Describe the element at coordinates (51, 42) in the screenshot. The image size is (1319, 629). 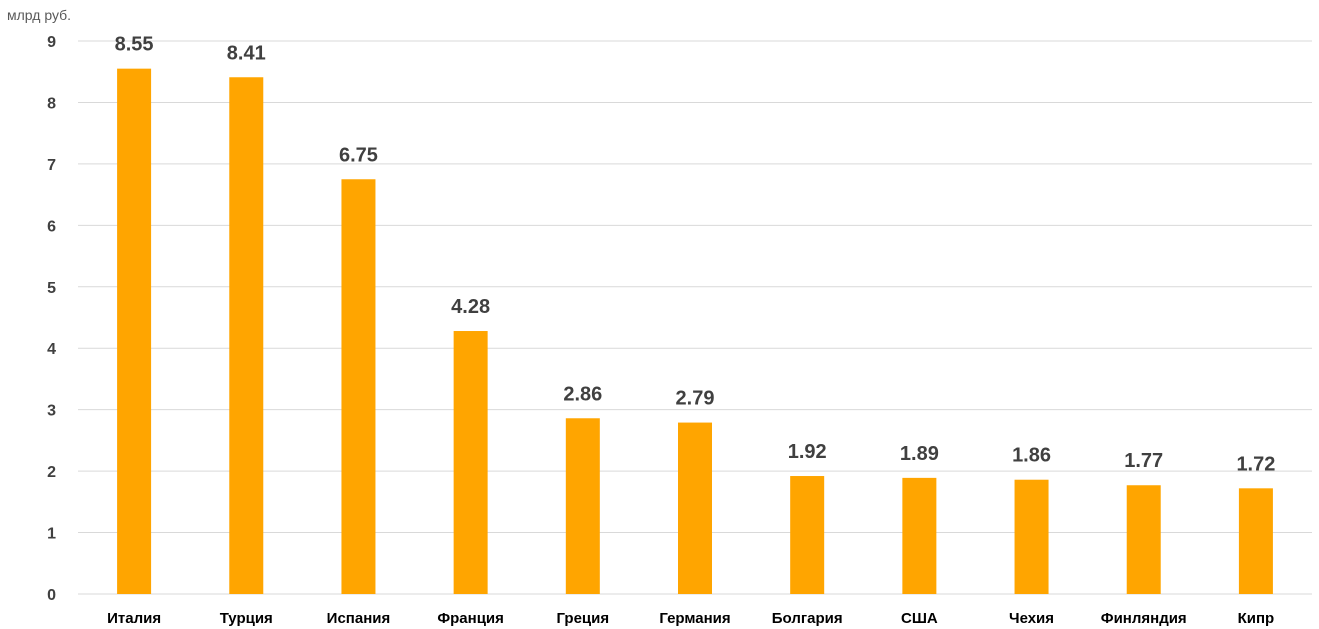
I see `y-tick-label: 9` at that location.